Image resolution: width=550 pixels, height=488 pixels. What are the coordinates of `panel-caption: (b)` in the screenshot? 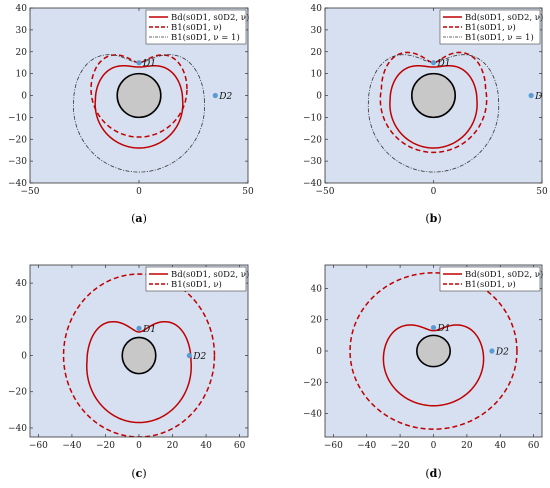 It's located at (433, 218).